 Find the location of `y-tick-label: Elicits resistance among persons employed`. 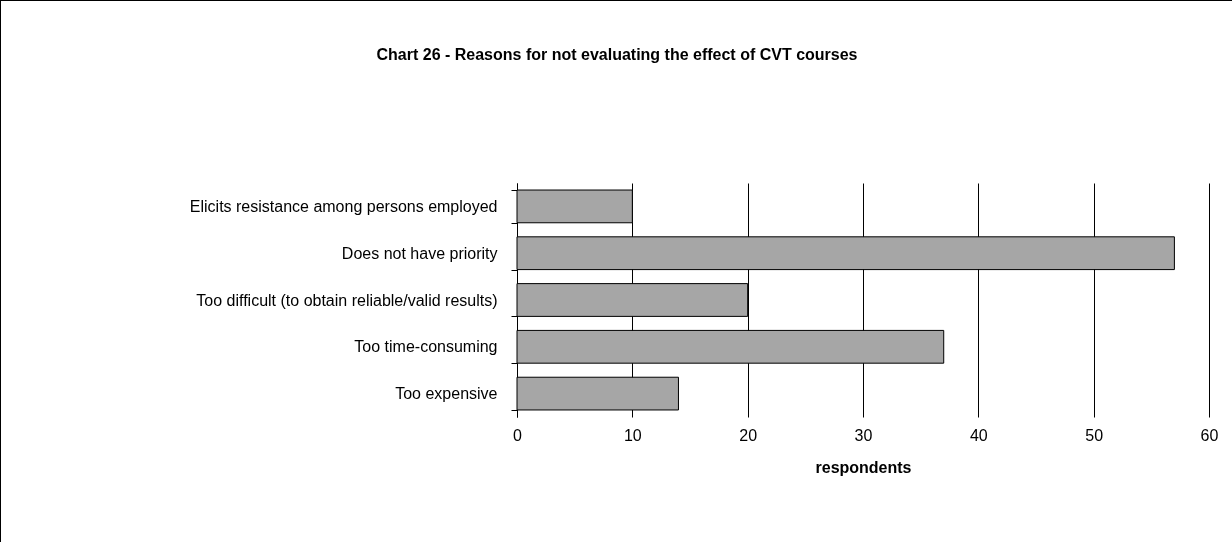

y-tick-label: Elicits resistance among persons employed is located at coordinates (343, 206).